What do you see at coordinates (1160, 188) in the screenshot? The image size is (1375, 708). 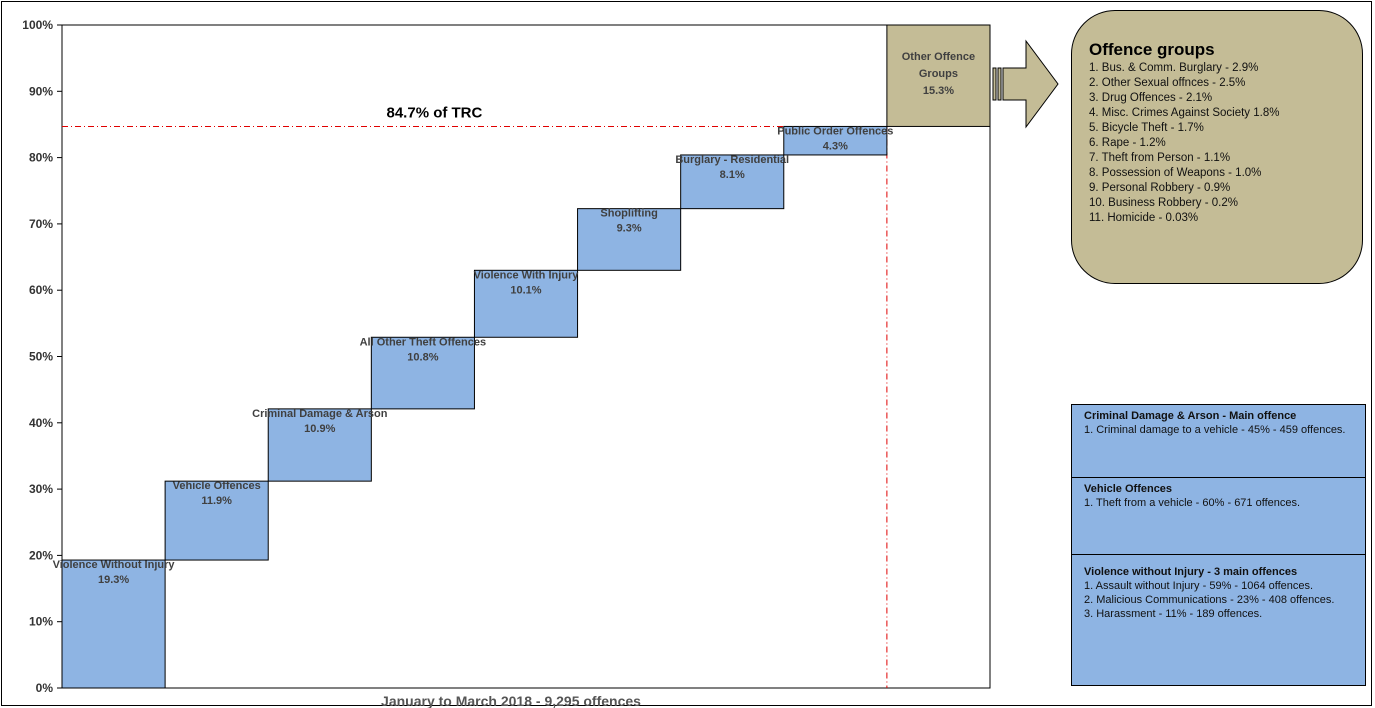 I see `list-item: 9. Personal Robbery - 0.9%` at bounding box center [1160, 188].